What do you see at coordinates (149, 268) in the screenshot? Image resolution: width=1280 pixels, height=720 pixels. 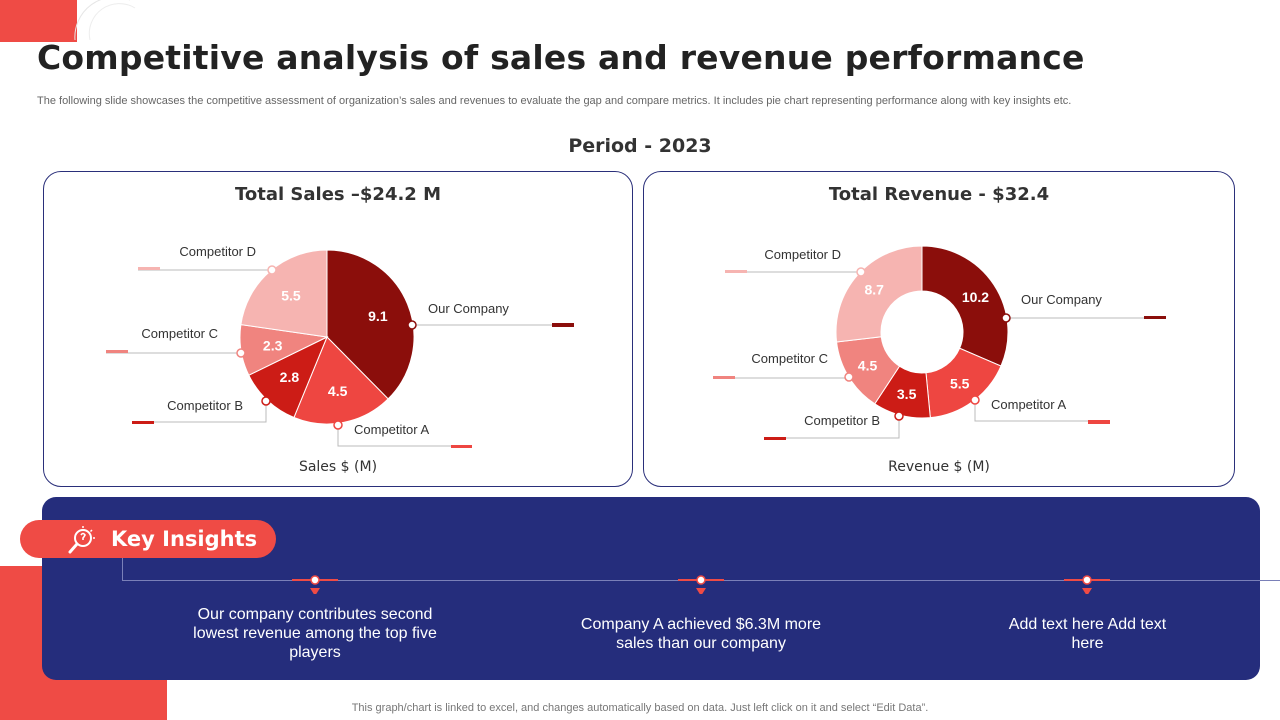 I see `sales-legend-swatch-competitor-d` at bounding box center [149, 268].